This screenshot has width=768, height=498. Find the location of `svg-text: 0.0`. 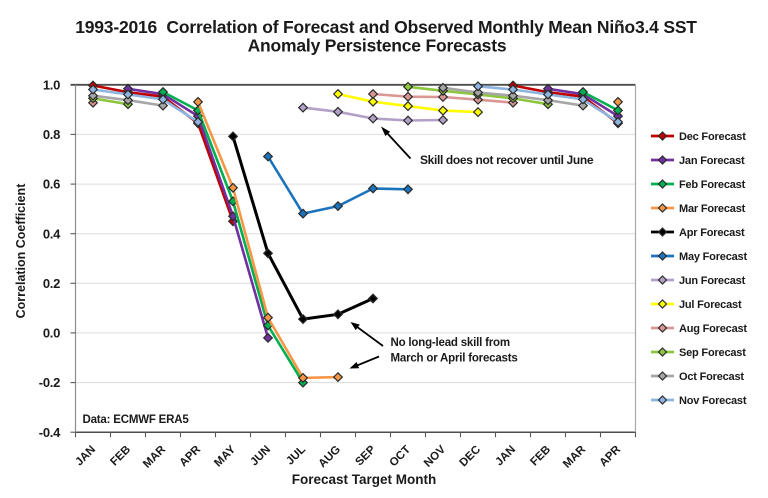

svg-text: 0.0 is located at coordinates (51, 333).